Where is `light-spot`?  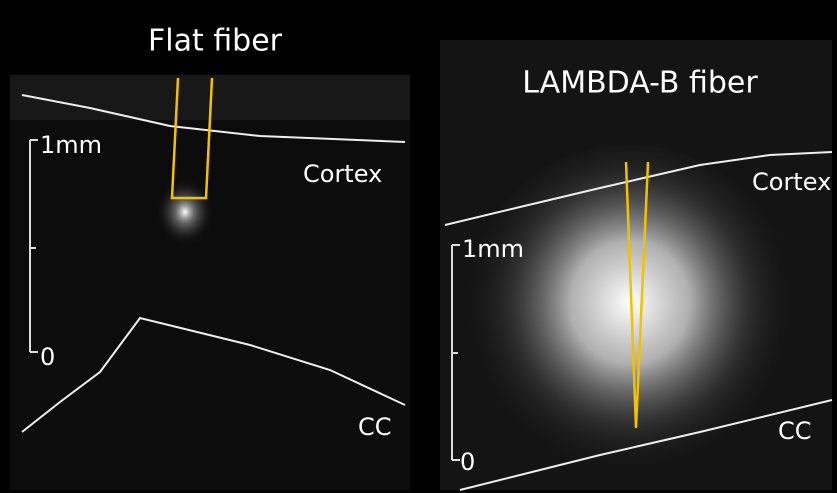 light-spot is located at coordinates (185, 212).